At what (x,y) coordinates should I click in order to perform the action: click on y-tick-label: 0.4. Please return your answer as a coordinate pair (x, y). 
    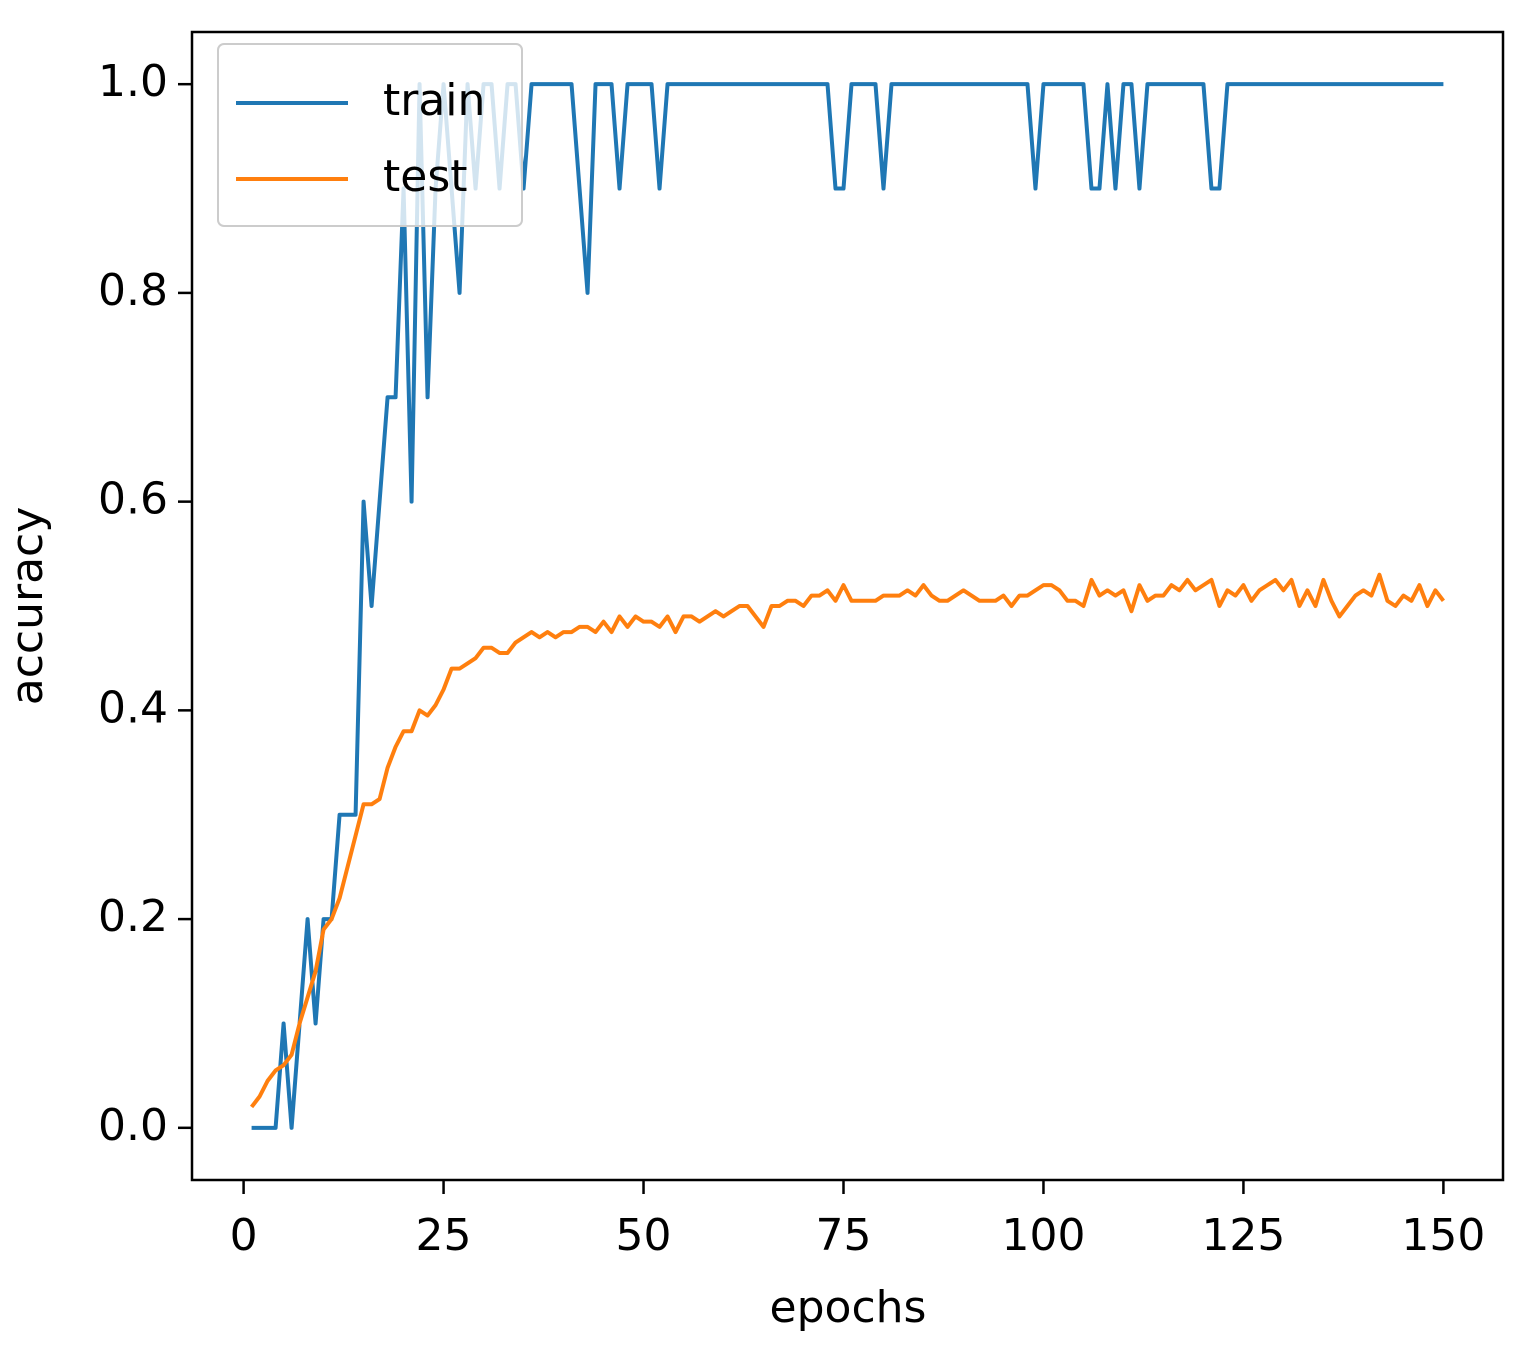
    Looking at the image, I should click on (133, 707).